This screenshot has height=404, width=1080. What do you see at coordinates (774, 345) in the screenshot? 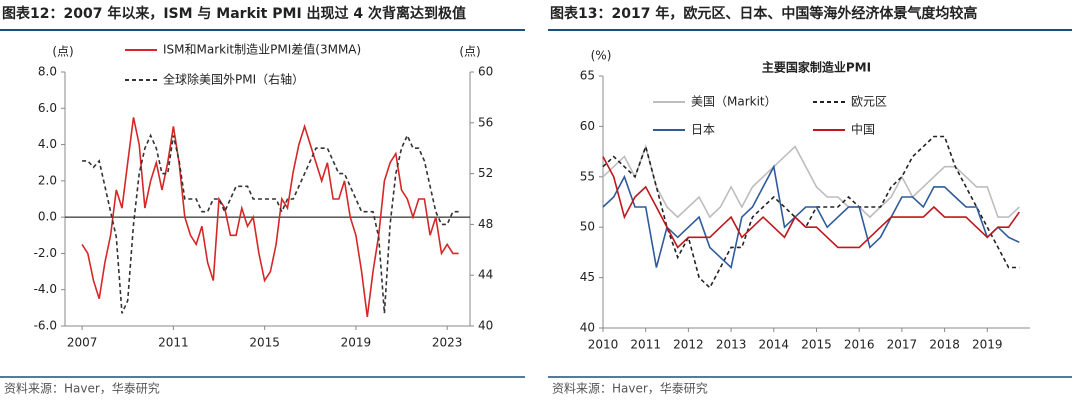
I see `x-tick-label: 2014` at bounding box center [774, 345].